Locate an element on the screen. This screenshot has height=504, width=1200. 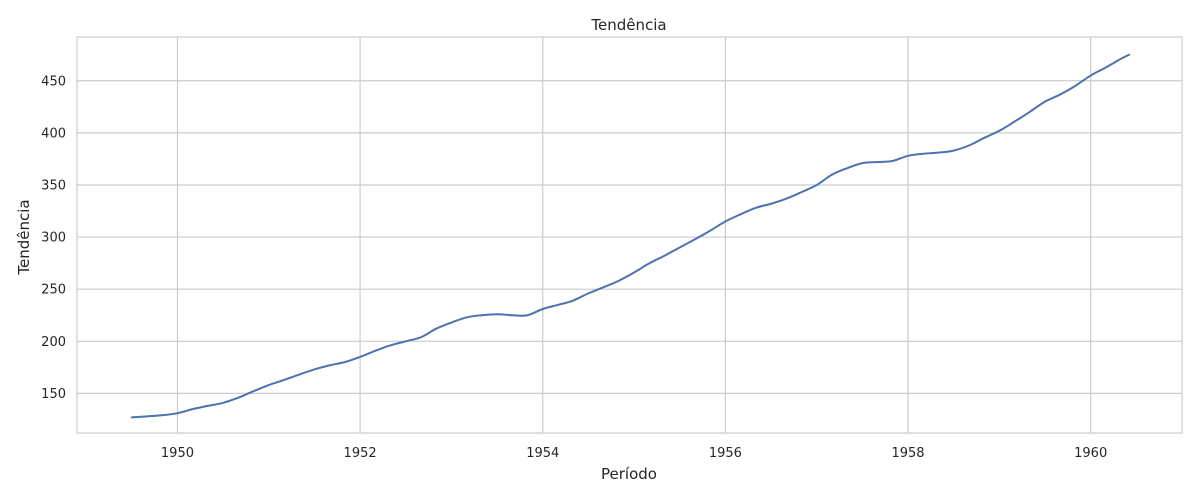
y-tick-label: 450 is located at coordinates (53, 81).